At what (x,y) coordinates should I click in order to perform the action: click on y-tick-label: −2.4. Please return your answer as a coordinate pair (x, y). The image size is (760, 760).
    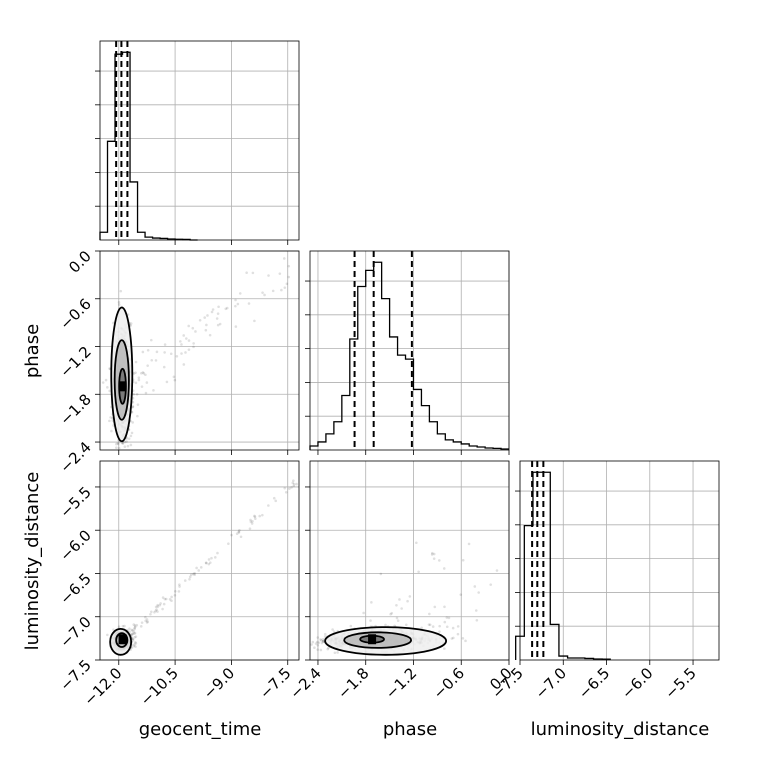
    Looking at the image, I should click on (75, 457).